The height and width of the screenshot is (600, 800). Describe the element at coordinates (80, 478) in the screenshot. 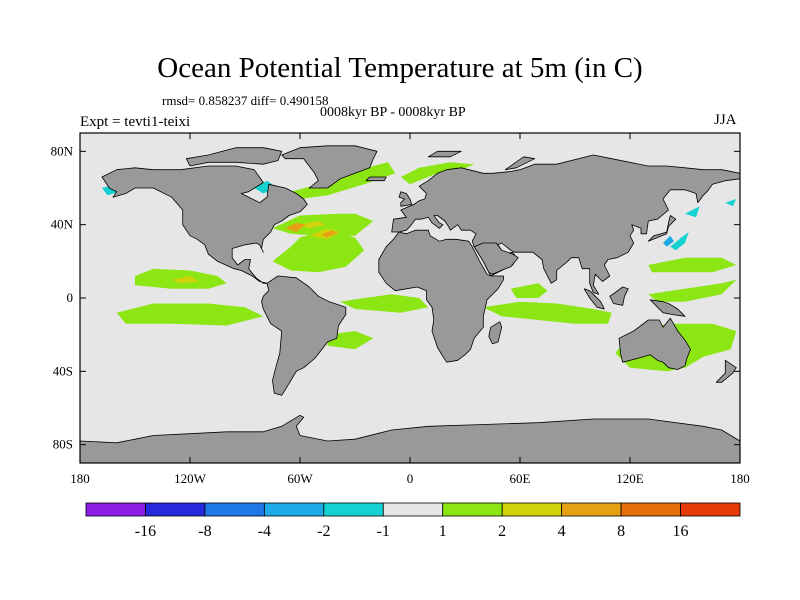

I see `x-tick-label-0: 180` at that location.